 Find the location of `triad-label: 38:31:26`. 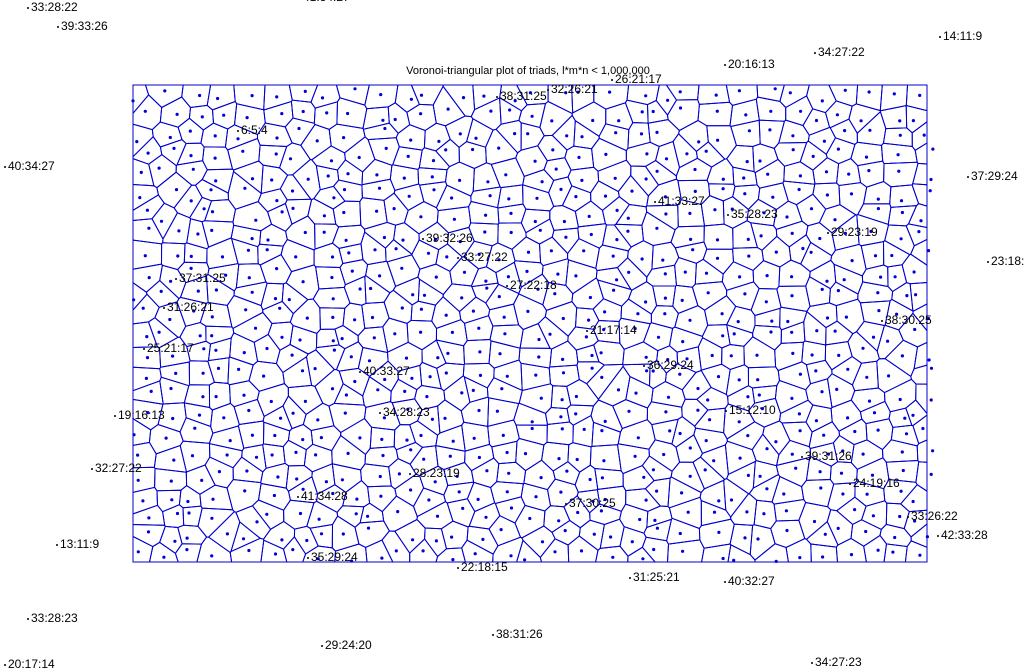

triad-label: 38:31:26 is located at coordinates (519, 634).